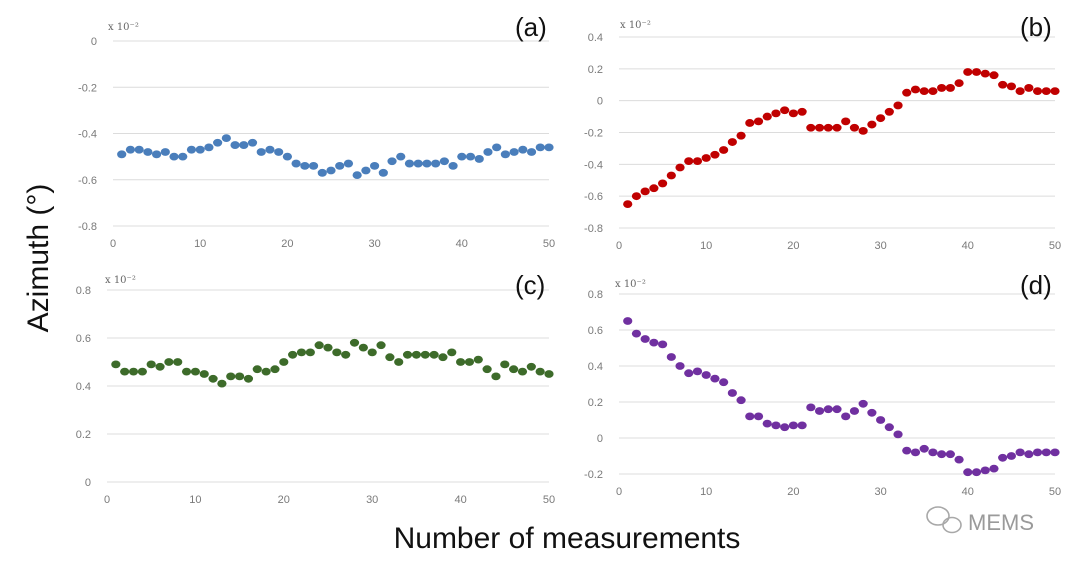 This screenshot has height=565, width=1080. Describe the element at coordinates (593, 197) in the screenshot. I see `y-tick-label: -0.6` at that location.